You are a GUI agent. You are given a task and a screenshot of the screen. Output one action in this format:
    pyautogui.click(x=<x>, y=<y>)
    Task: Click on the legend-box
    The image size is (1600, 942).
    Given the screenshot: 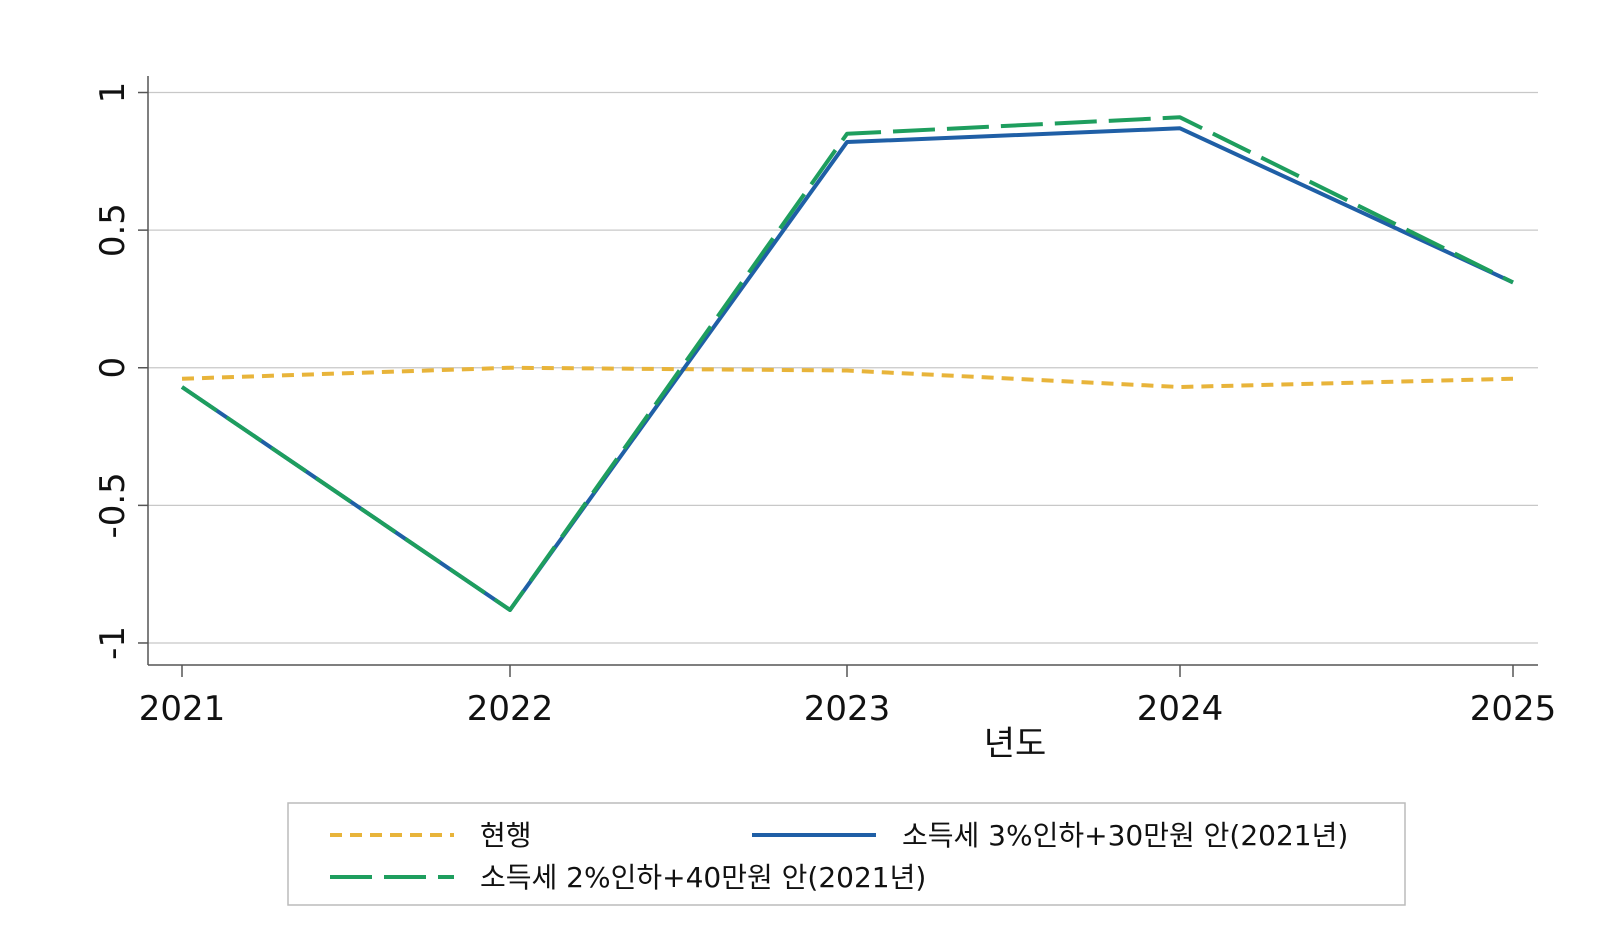 What is the action you would take?
    pyautogui.click(x=846, y=854)
    